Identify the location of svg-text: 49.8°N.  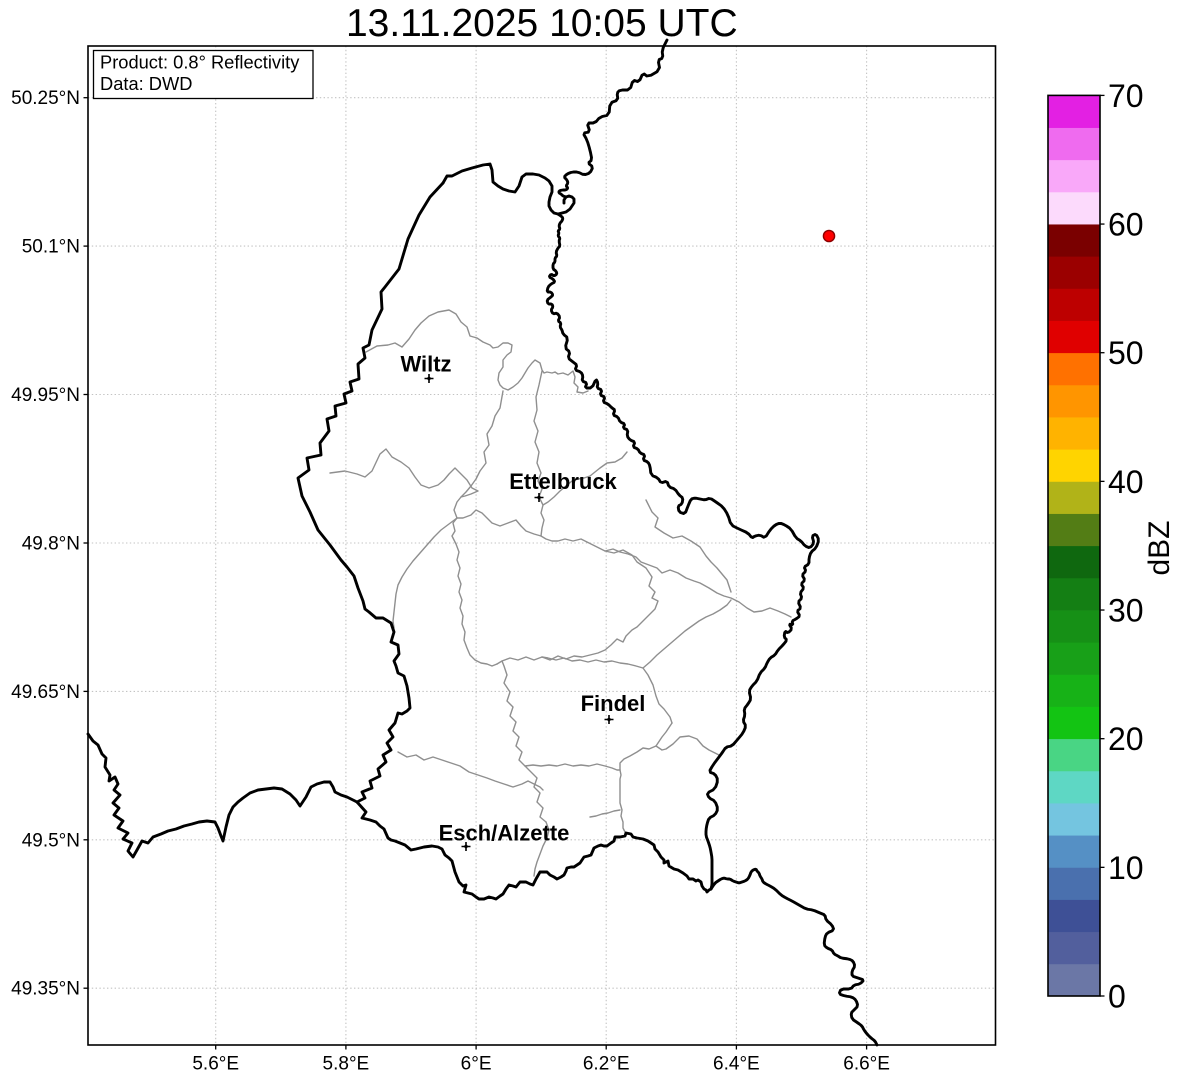
(51, 544).